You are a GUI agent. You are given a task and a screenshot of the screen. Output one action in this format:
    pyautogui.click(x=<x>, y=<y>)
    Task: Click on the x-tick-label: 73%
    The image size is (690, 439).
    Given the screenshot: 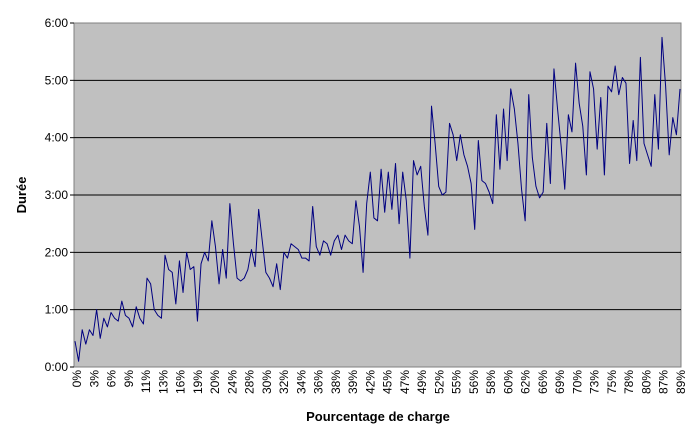 What is the action you would take?
    pyautogui.click(x=595, y=382)
    